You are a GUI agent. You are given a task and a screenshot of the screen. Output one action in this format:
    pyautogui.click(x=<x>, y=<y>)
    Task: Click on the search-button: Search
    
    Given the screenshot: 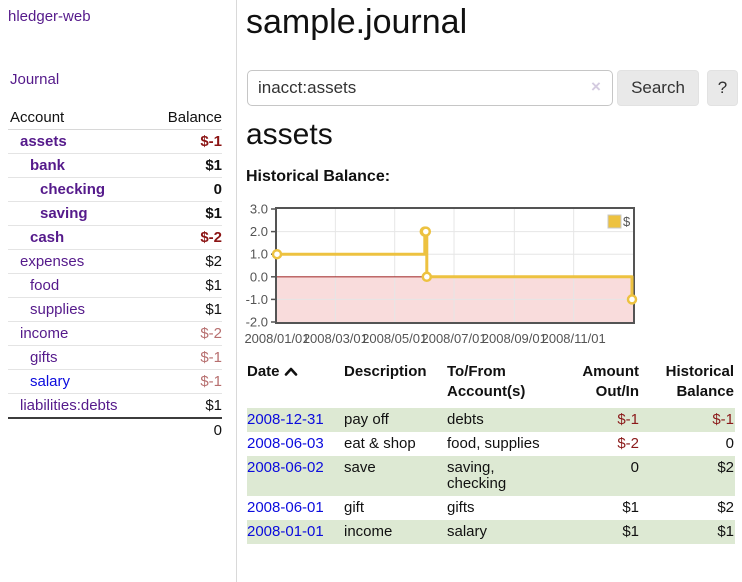 What is the action you would take?
    pyautogui.click(x=658, y=88)
    